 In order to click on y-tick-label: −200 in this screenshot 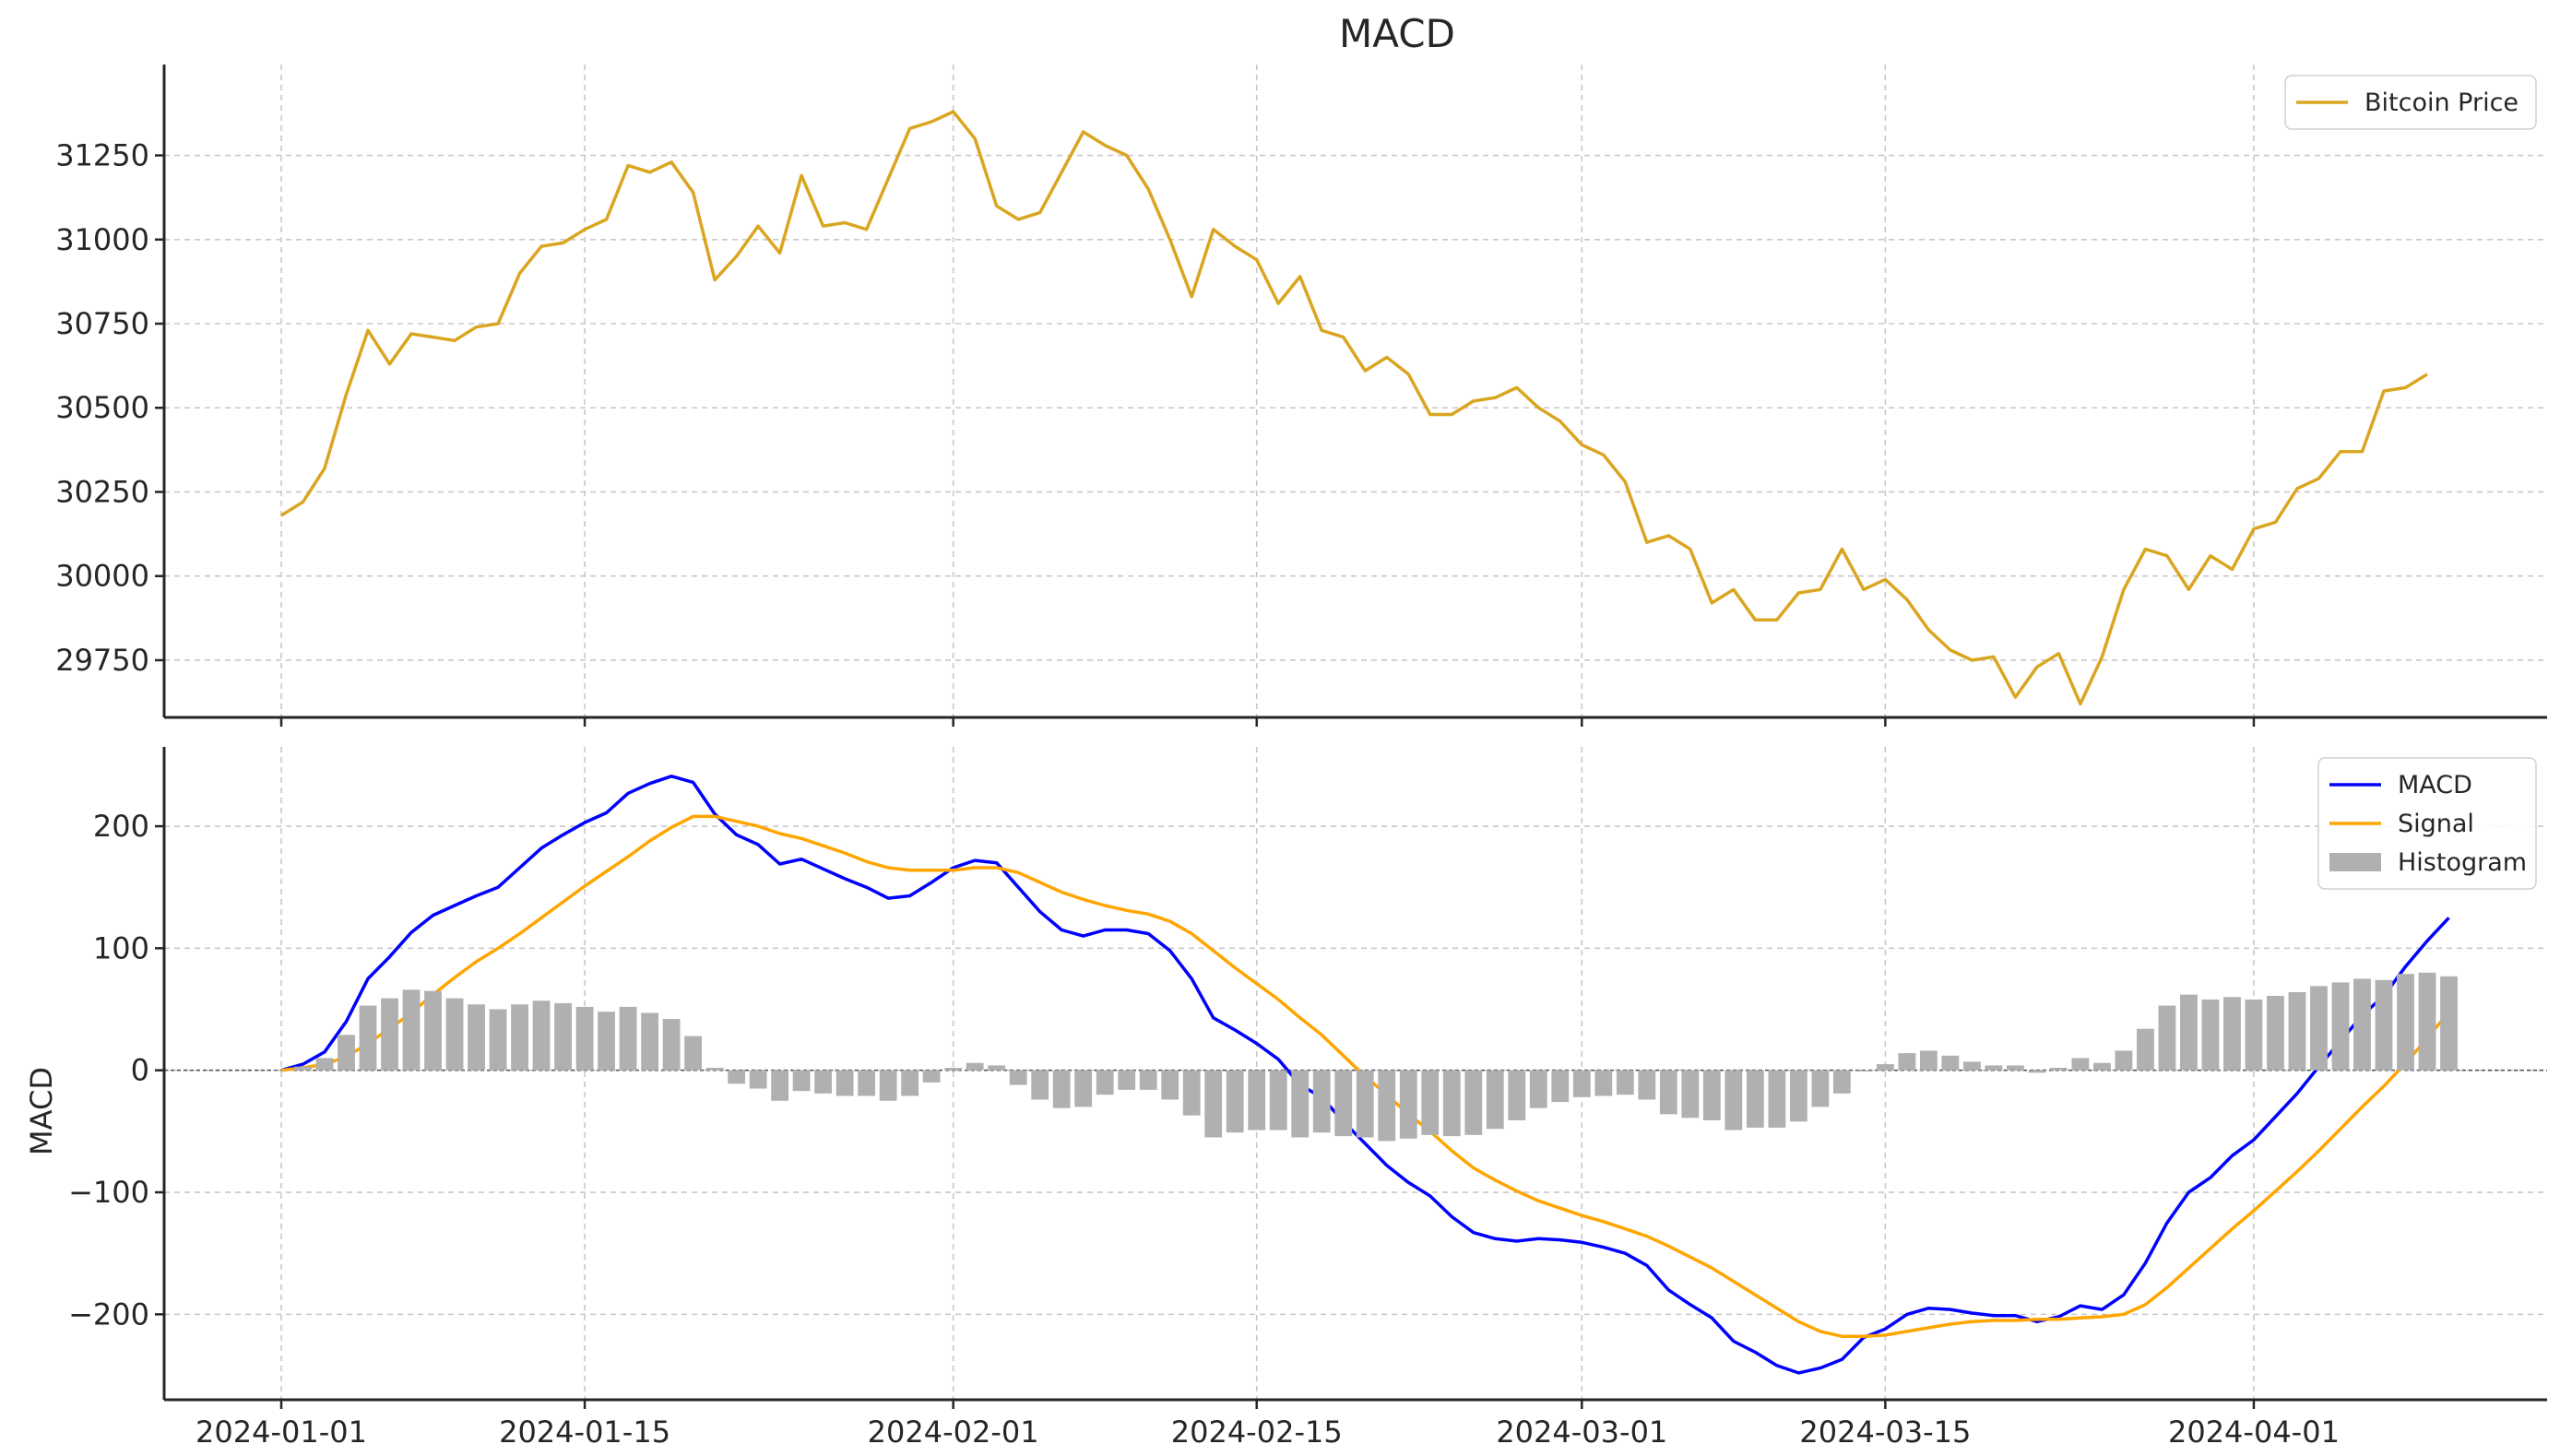, I will do `click(108, 1314)`.